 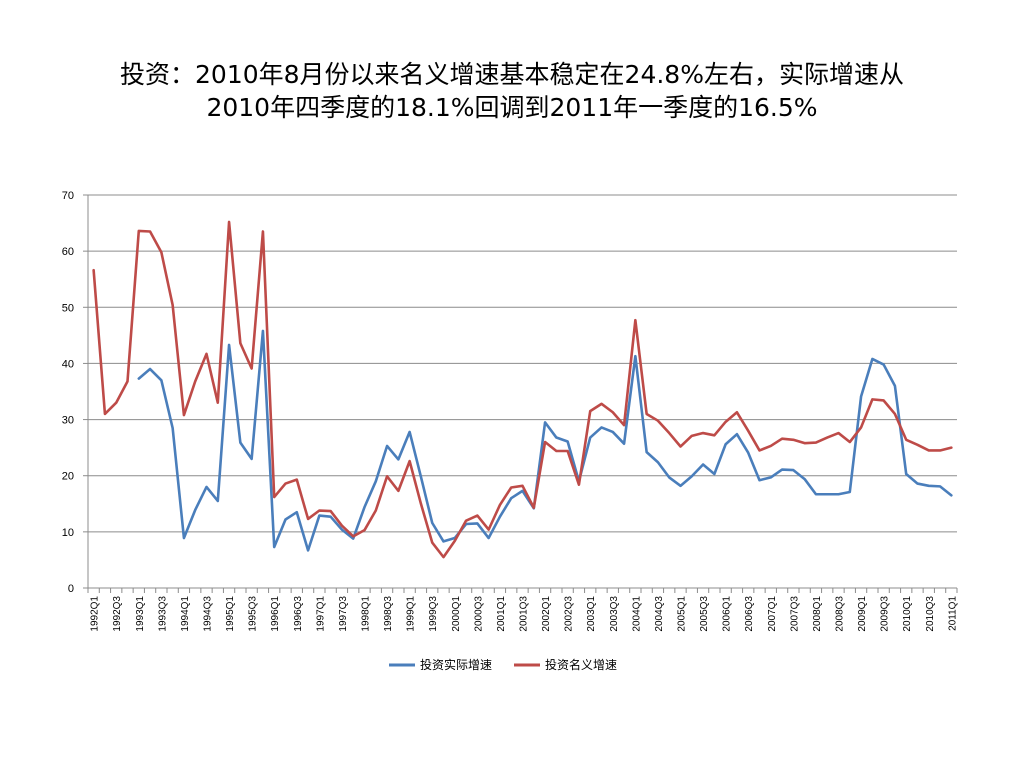 I want to click on x-tick-label: 2010Q3, so click(x=930, y=614).